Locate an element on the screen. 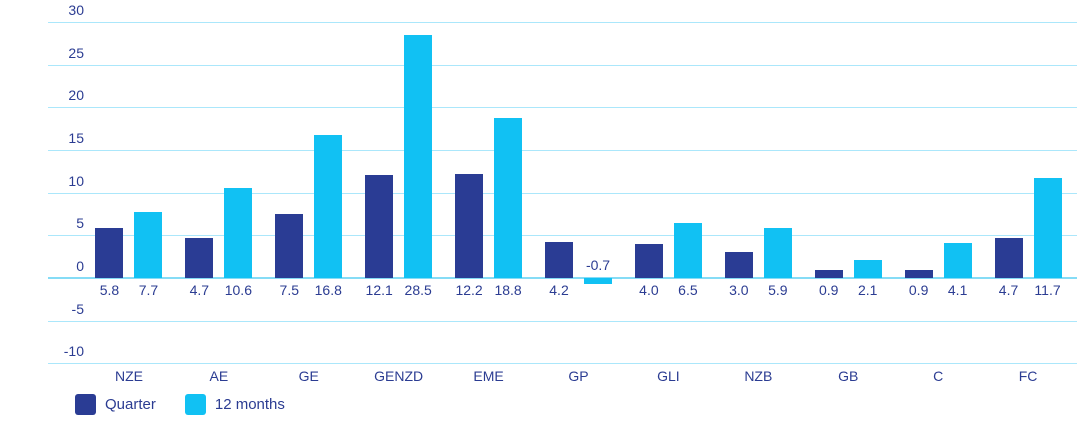 This screenshot has height=424, width=1077. legend-label: 12 months is located at coordinates (249, 404).